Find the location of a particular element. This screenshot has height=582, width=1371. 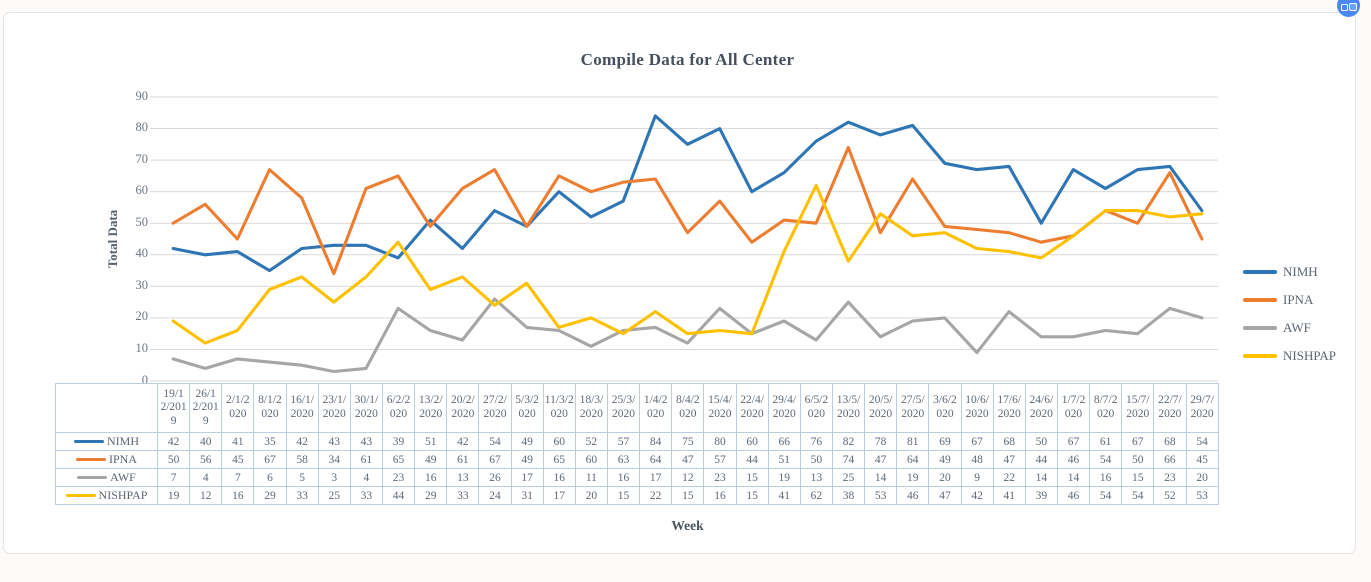

value-cell: 75 is located at coordinates (688, 441).